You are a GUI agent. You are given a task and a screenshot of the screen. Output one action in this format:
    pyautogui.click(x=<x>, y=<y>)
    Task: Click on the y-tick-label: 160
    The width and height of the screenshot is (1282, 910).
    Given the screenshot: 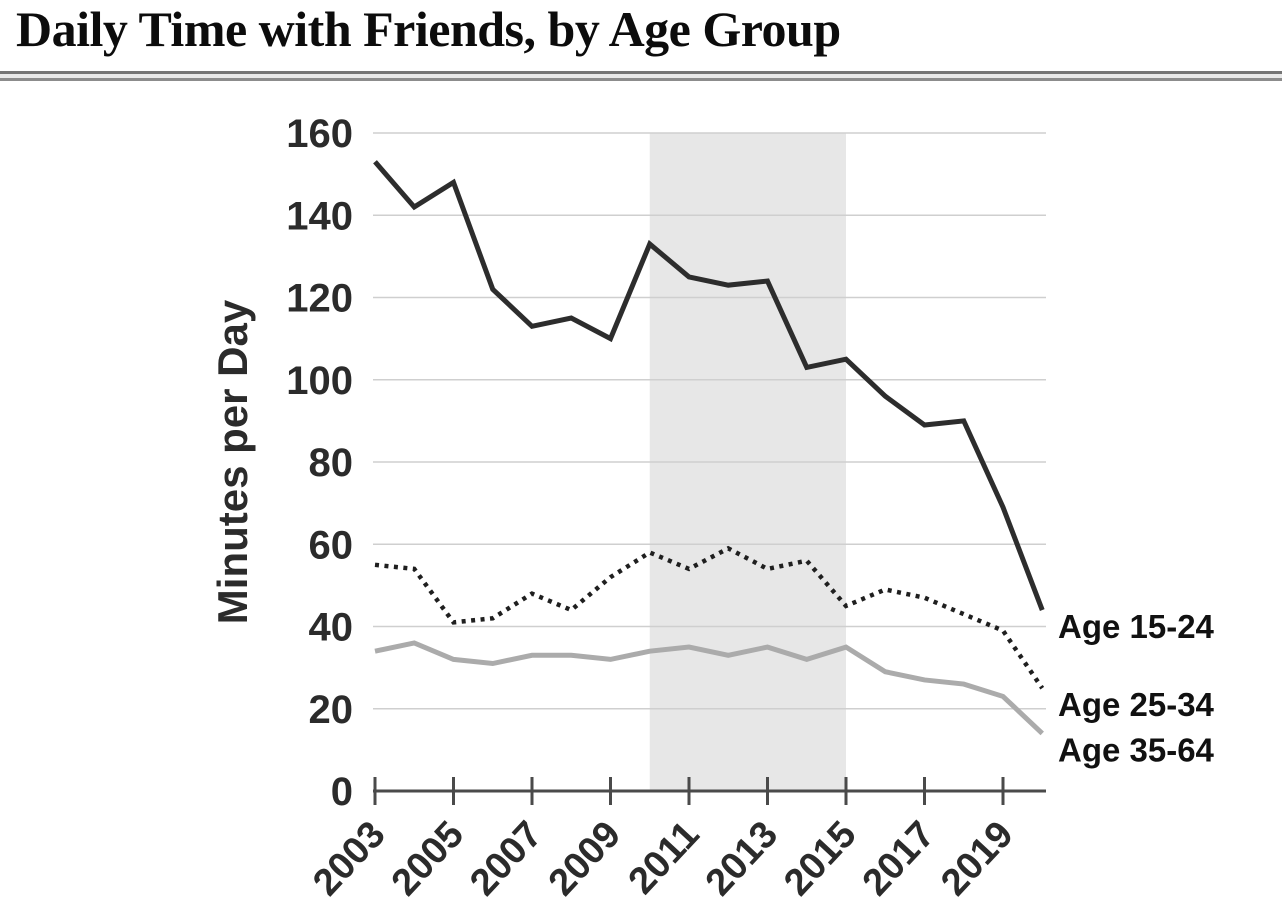 What is the action you would take?
    pyautogui.click(x=319, y=134)
    